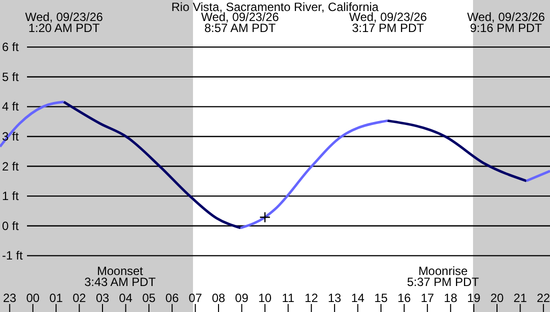 This screenshot has height=312, width=550. Describe the element at coordinates (11, 166) in the screenshot. I see `y-tick-label: 2 ft` at that location.